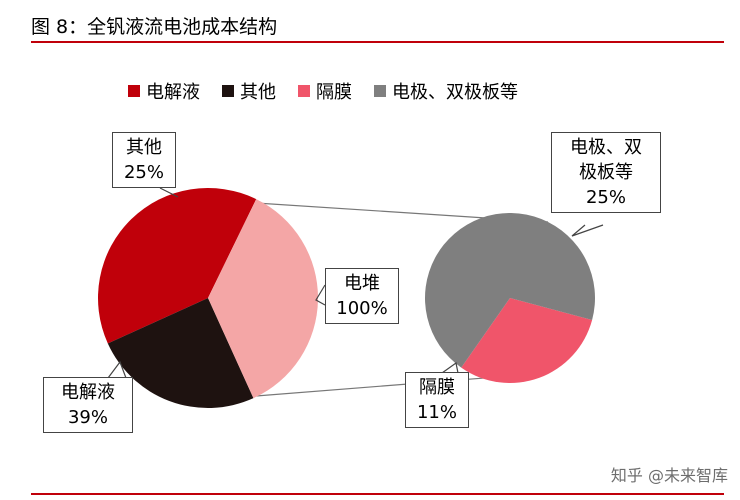  Describe the element at coordinates (334, 92) in the screenshot. I see `legend-label: 隔膜` at that location.